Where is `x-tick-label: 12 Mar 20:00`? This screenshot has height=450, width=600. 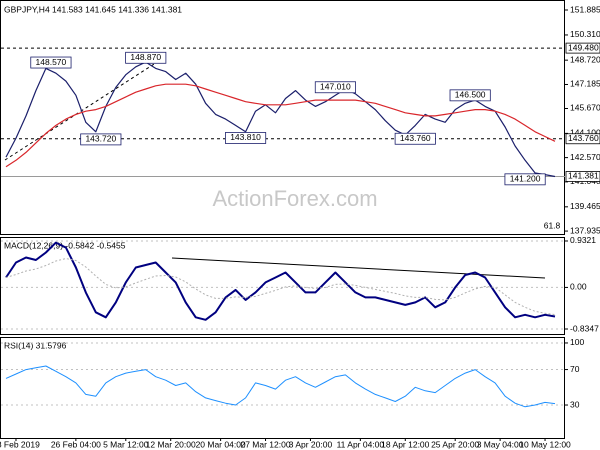 x-tick-label: 12 Mar 20:00 is located at coordinates (171, 444).